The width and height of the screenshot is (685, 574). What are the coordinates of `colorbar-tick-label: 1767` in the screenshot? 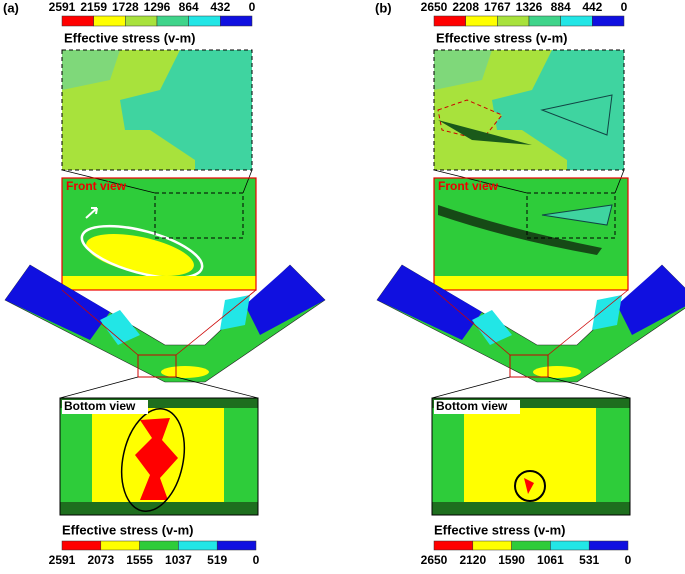 It's located at (497, 7).